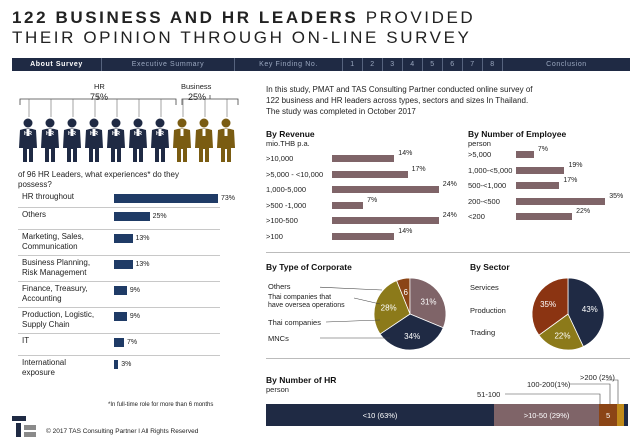 The height and width of the screenshot is (442, 638). What do you see at coordinates (282, 220) in the screenshot?
I see `revenue-label: >100-500` at bounding box center [282, 220].